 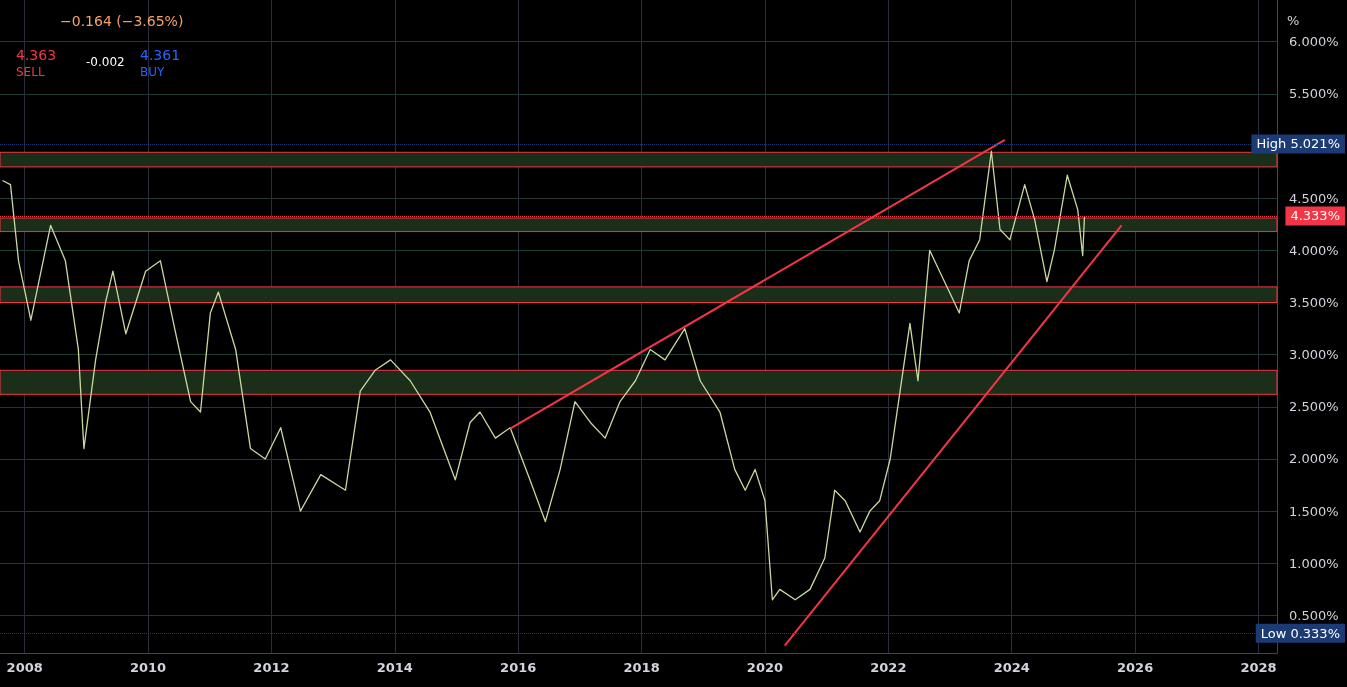 I want to click on ref-line-label: 4.333%, so click(x=1315, y=216).